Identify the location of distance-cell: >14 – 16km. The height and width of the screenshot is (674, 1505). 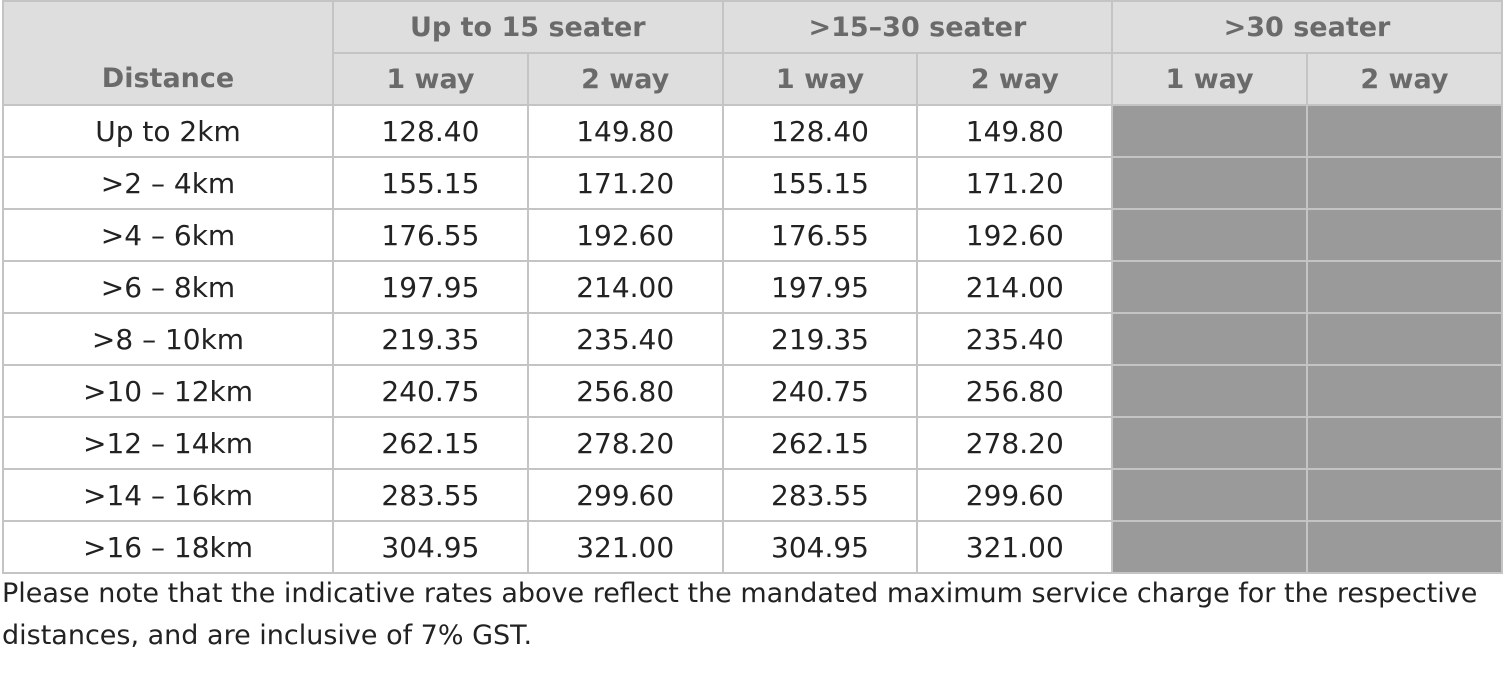
(168, 495).